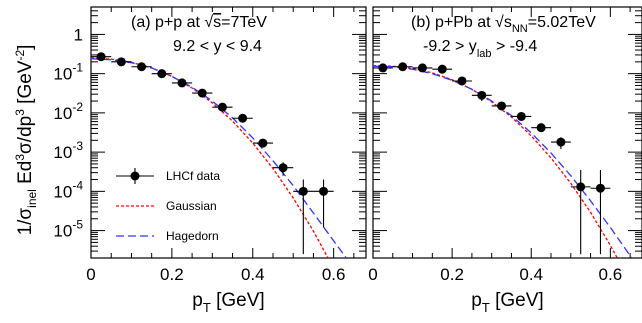  Describe the element at coordinates (480, 49) in the screenshot. I see `panel-sublabel: -9.2 > ylab > -9.4` at that location.